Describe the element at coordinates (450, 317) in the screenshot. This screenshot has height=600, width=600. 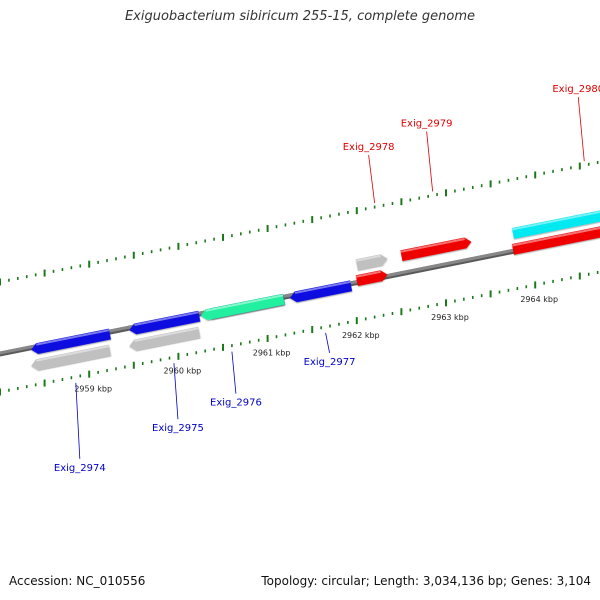
I see `kbp-label: 2963 kbp` at that location.